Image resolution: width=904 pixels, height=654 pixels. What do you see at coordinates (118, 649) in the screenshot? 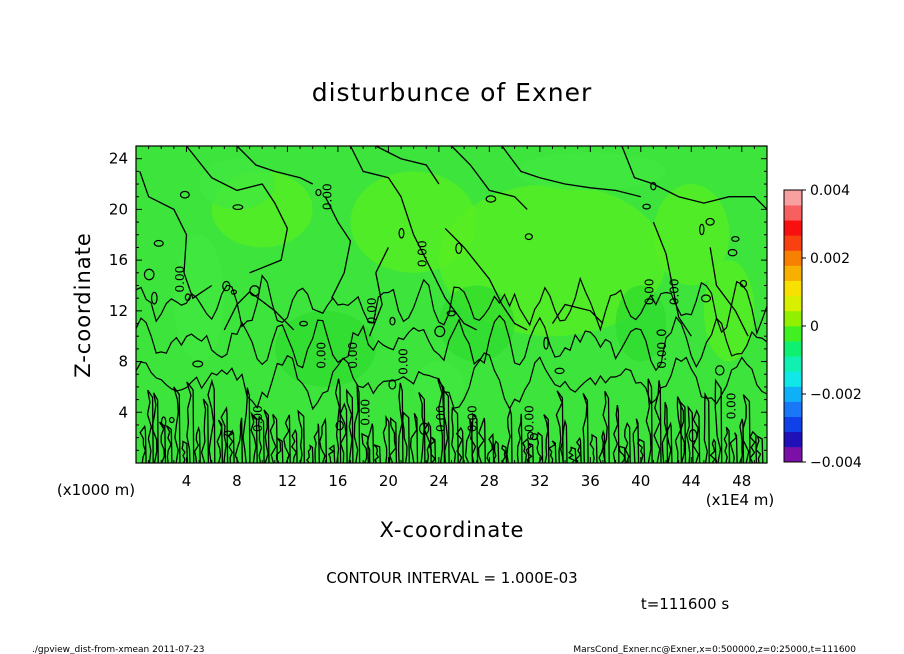
I see `footer-left: ./gpview_dist-from-xmean 2011-07-23` at bounding box center [118, 649].